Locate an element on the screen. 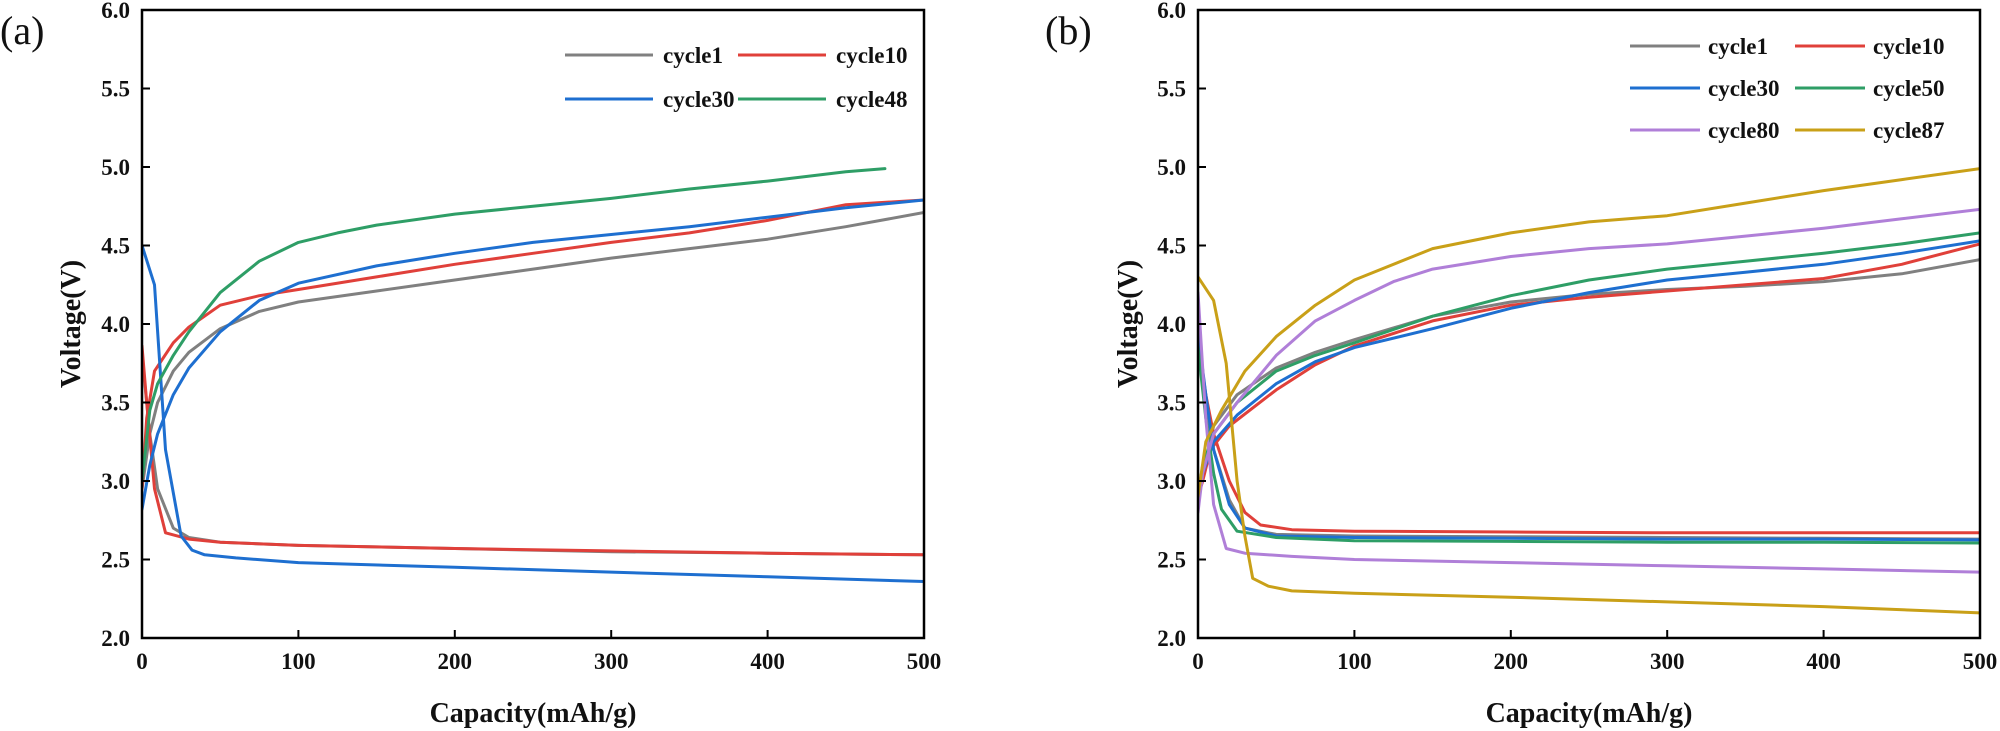 The width and height of the screenshot is (2000, 731). legend-a: cycle1 cycle10 cycle30 cycle48 is located at coordinates (736, 77).